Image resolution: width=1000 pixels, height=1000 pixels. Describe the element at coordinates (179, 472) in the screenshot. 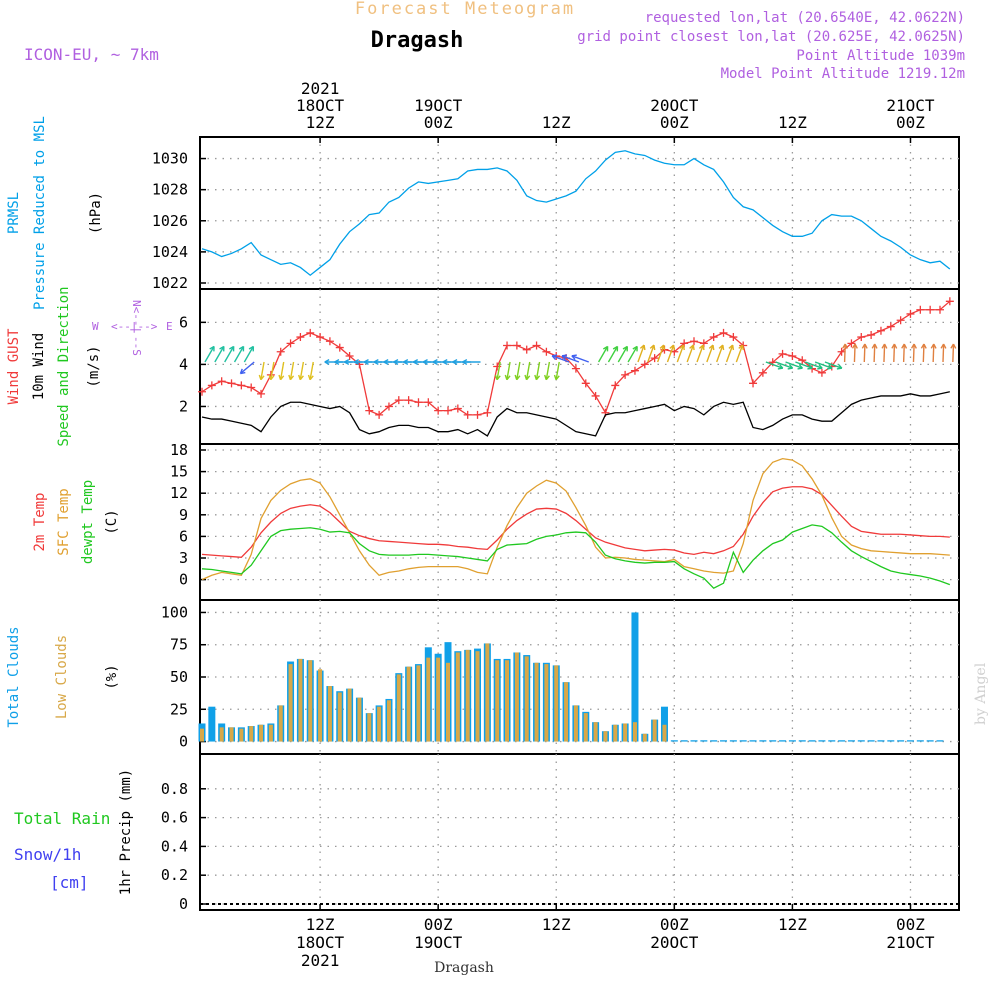

I see `y-tick-label: 15` at that location.